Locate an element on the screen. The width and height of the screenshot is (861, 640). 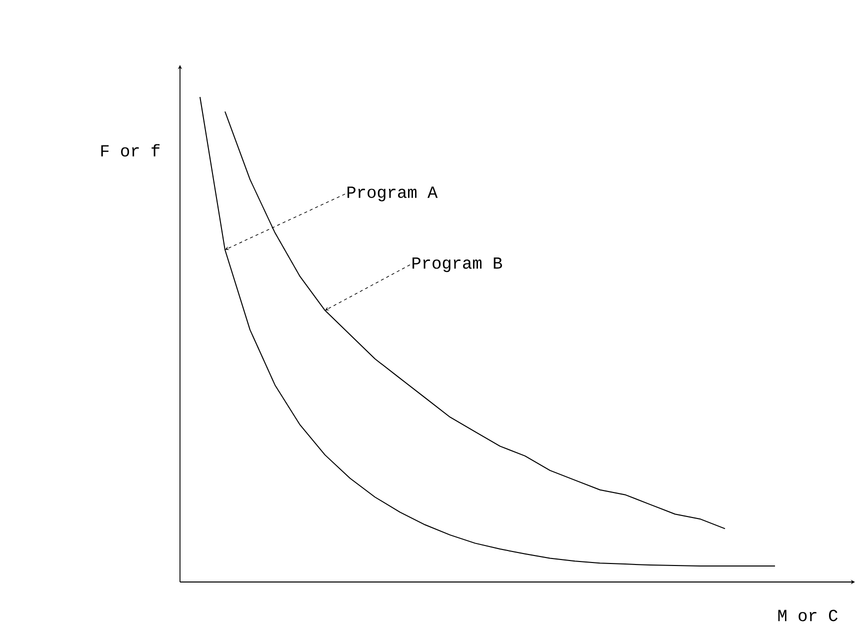
y-axis-title: F or f is located at coordinates (130, 150).